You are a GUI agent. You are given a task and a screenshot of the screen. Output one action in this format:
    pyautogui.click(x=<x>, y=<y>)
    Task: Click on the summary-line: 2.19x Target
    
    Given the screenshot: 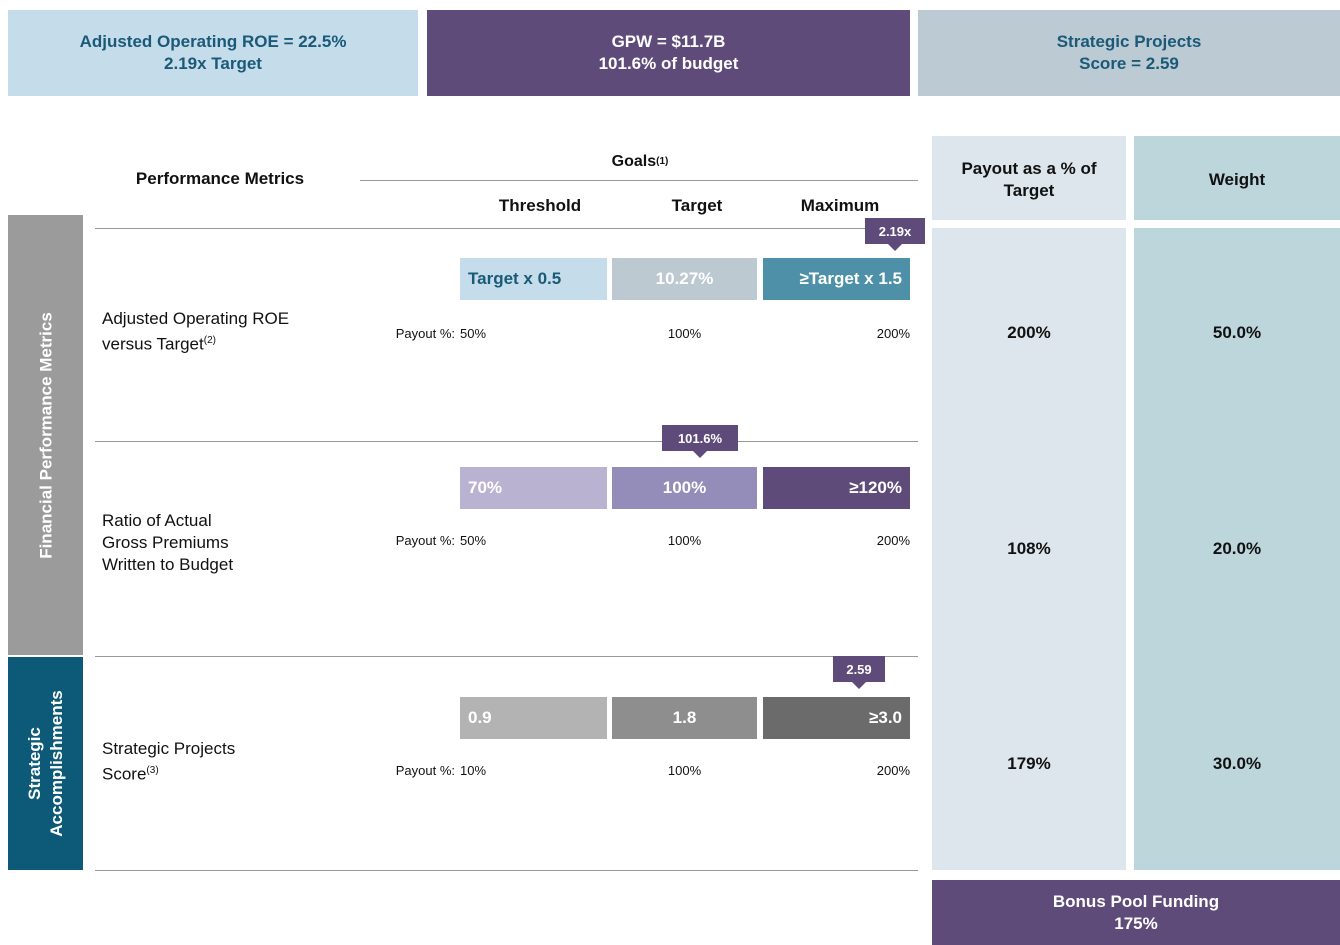 What is the action you would take?
    pyautogui.click(x=213, y=63)
    